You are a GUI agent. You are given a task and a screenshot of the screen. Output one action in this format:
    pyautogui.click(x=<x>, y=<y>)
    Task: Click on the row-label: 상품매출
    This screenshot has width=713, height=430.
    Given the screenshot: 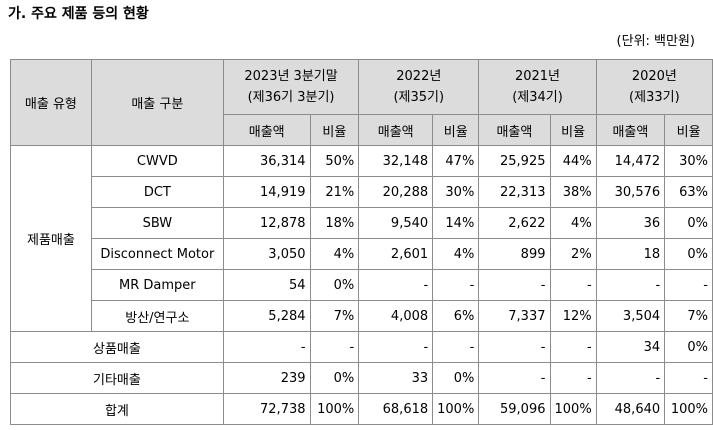 What is the action you would take?
    pyautogui.click(x=117, y=347)
    